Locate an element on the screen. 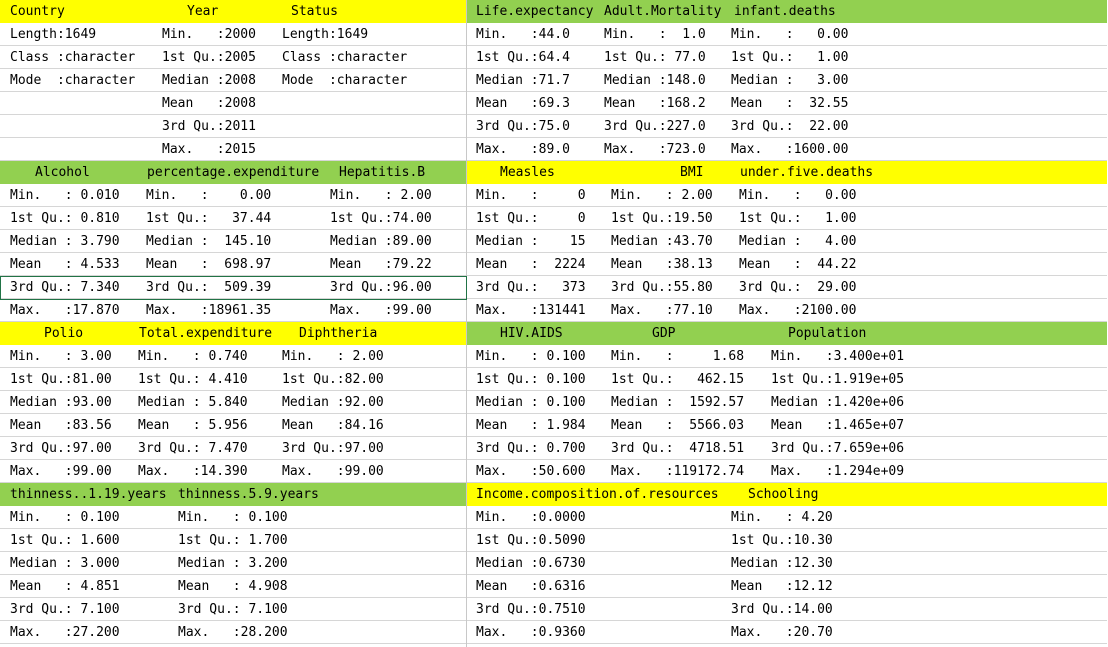 This screenshot has height=647, width=1108. stat-cell: 3rd Qu.: 7.470 is located at coordinates (193, 448).